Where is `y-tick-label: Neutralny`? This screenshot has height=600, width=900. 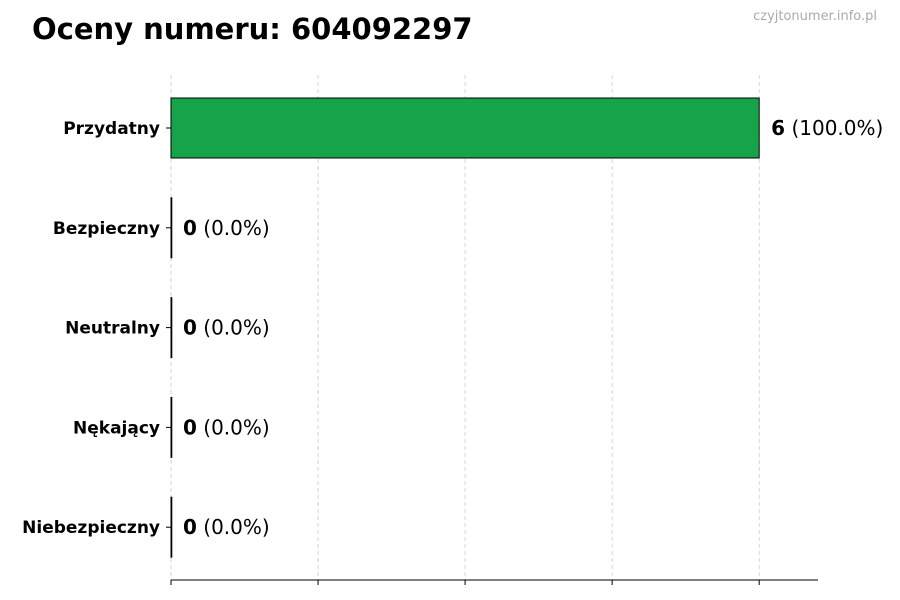
y-tick-label: Neutralny is located at coordinates (112, 329).